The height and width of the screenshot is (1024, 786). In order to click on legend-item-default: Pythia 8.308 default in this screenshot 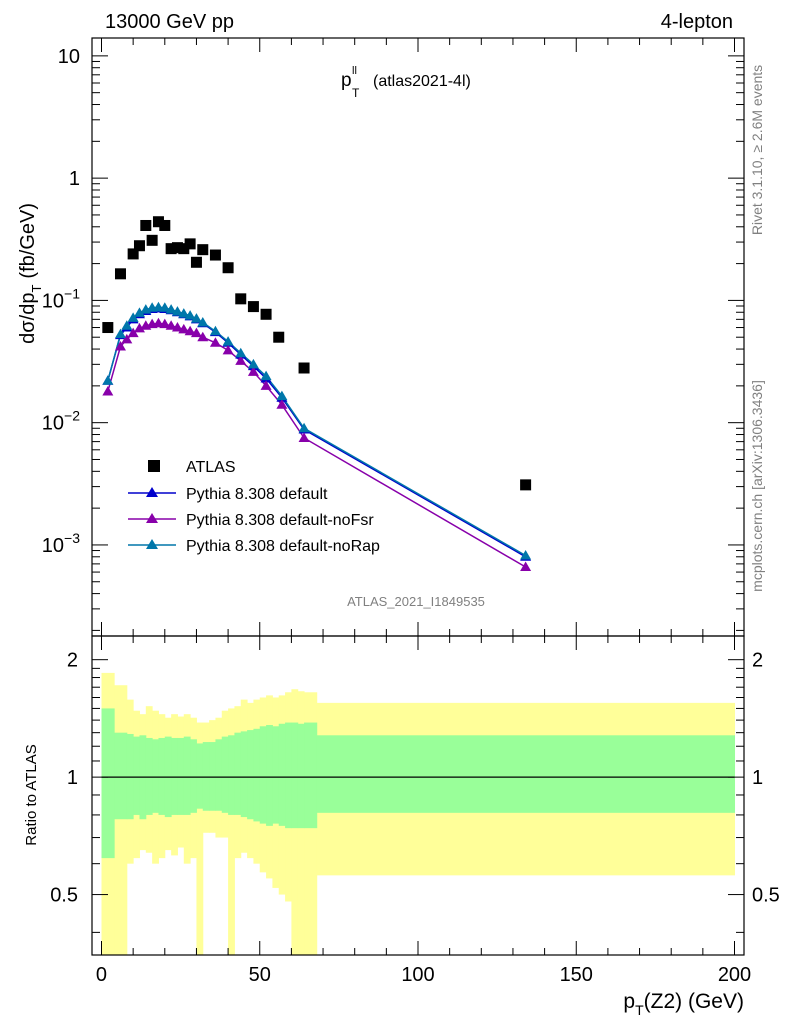, I will do `click(228, 494)`.